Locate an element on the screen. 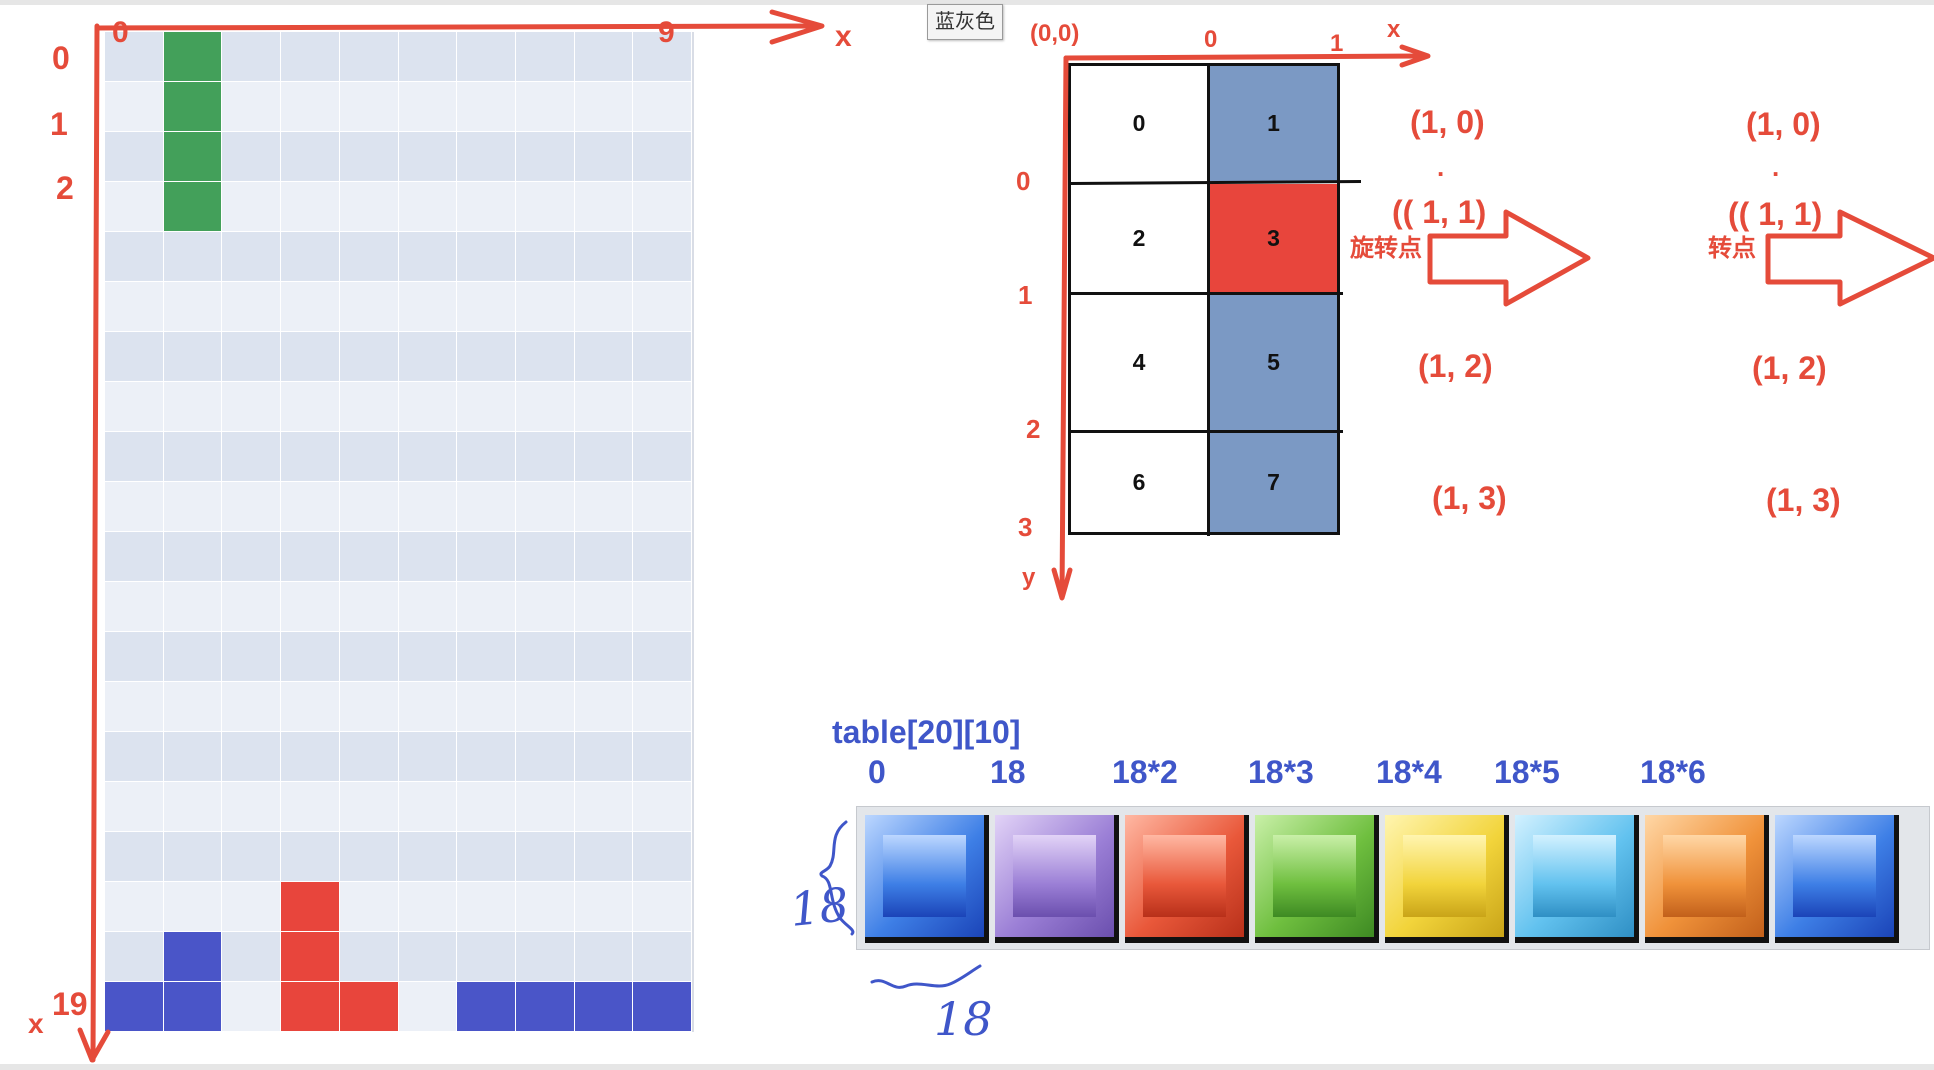 This screenshot has width=1934, height=1070. piece-cell-label-4: 4 is located at coordinates (1139, 362).